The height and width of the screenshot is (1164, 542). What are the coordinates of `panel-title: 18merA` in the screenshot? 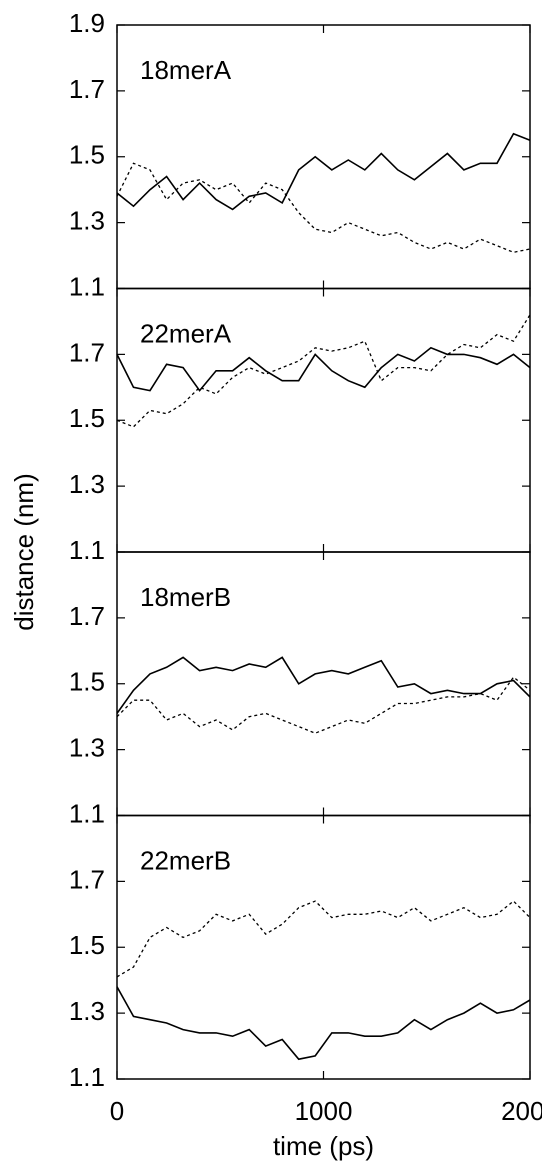 It's located at (186, 70).